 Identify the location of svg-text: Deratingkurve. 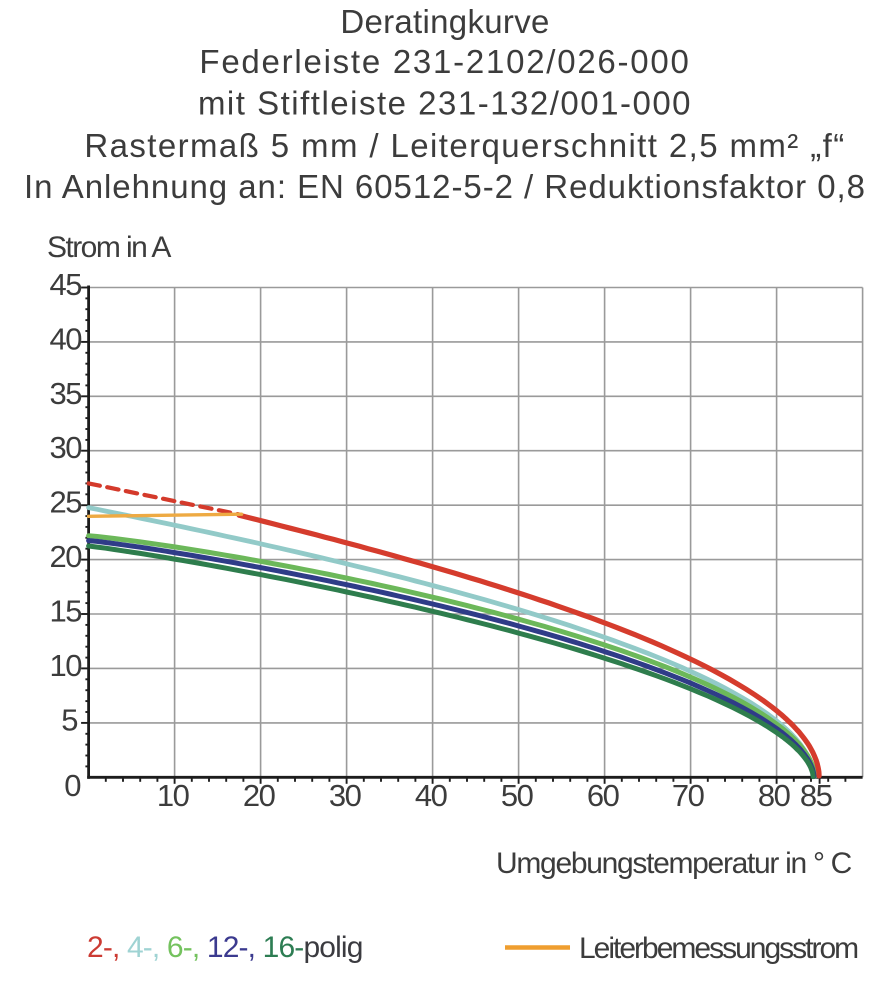
(444, 21).